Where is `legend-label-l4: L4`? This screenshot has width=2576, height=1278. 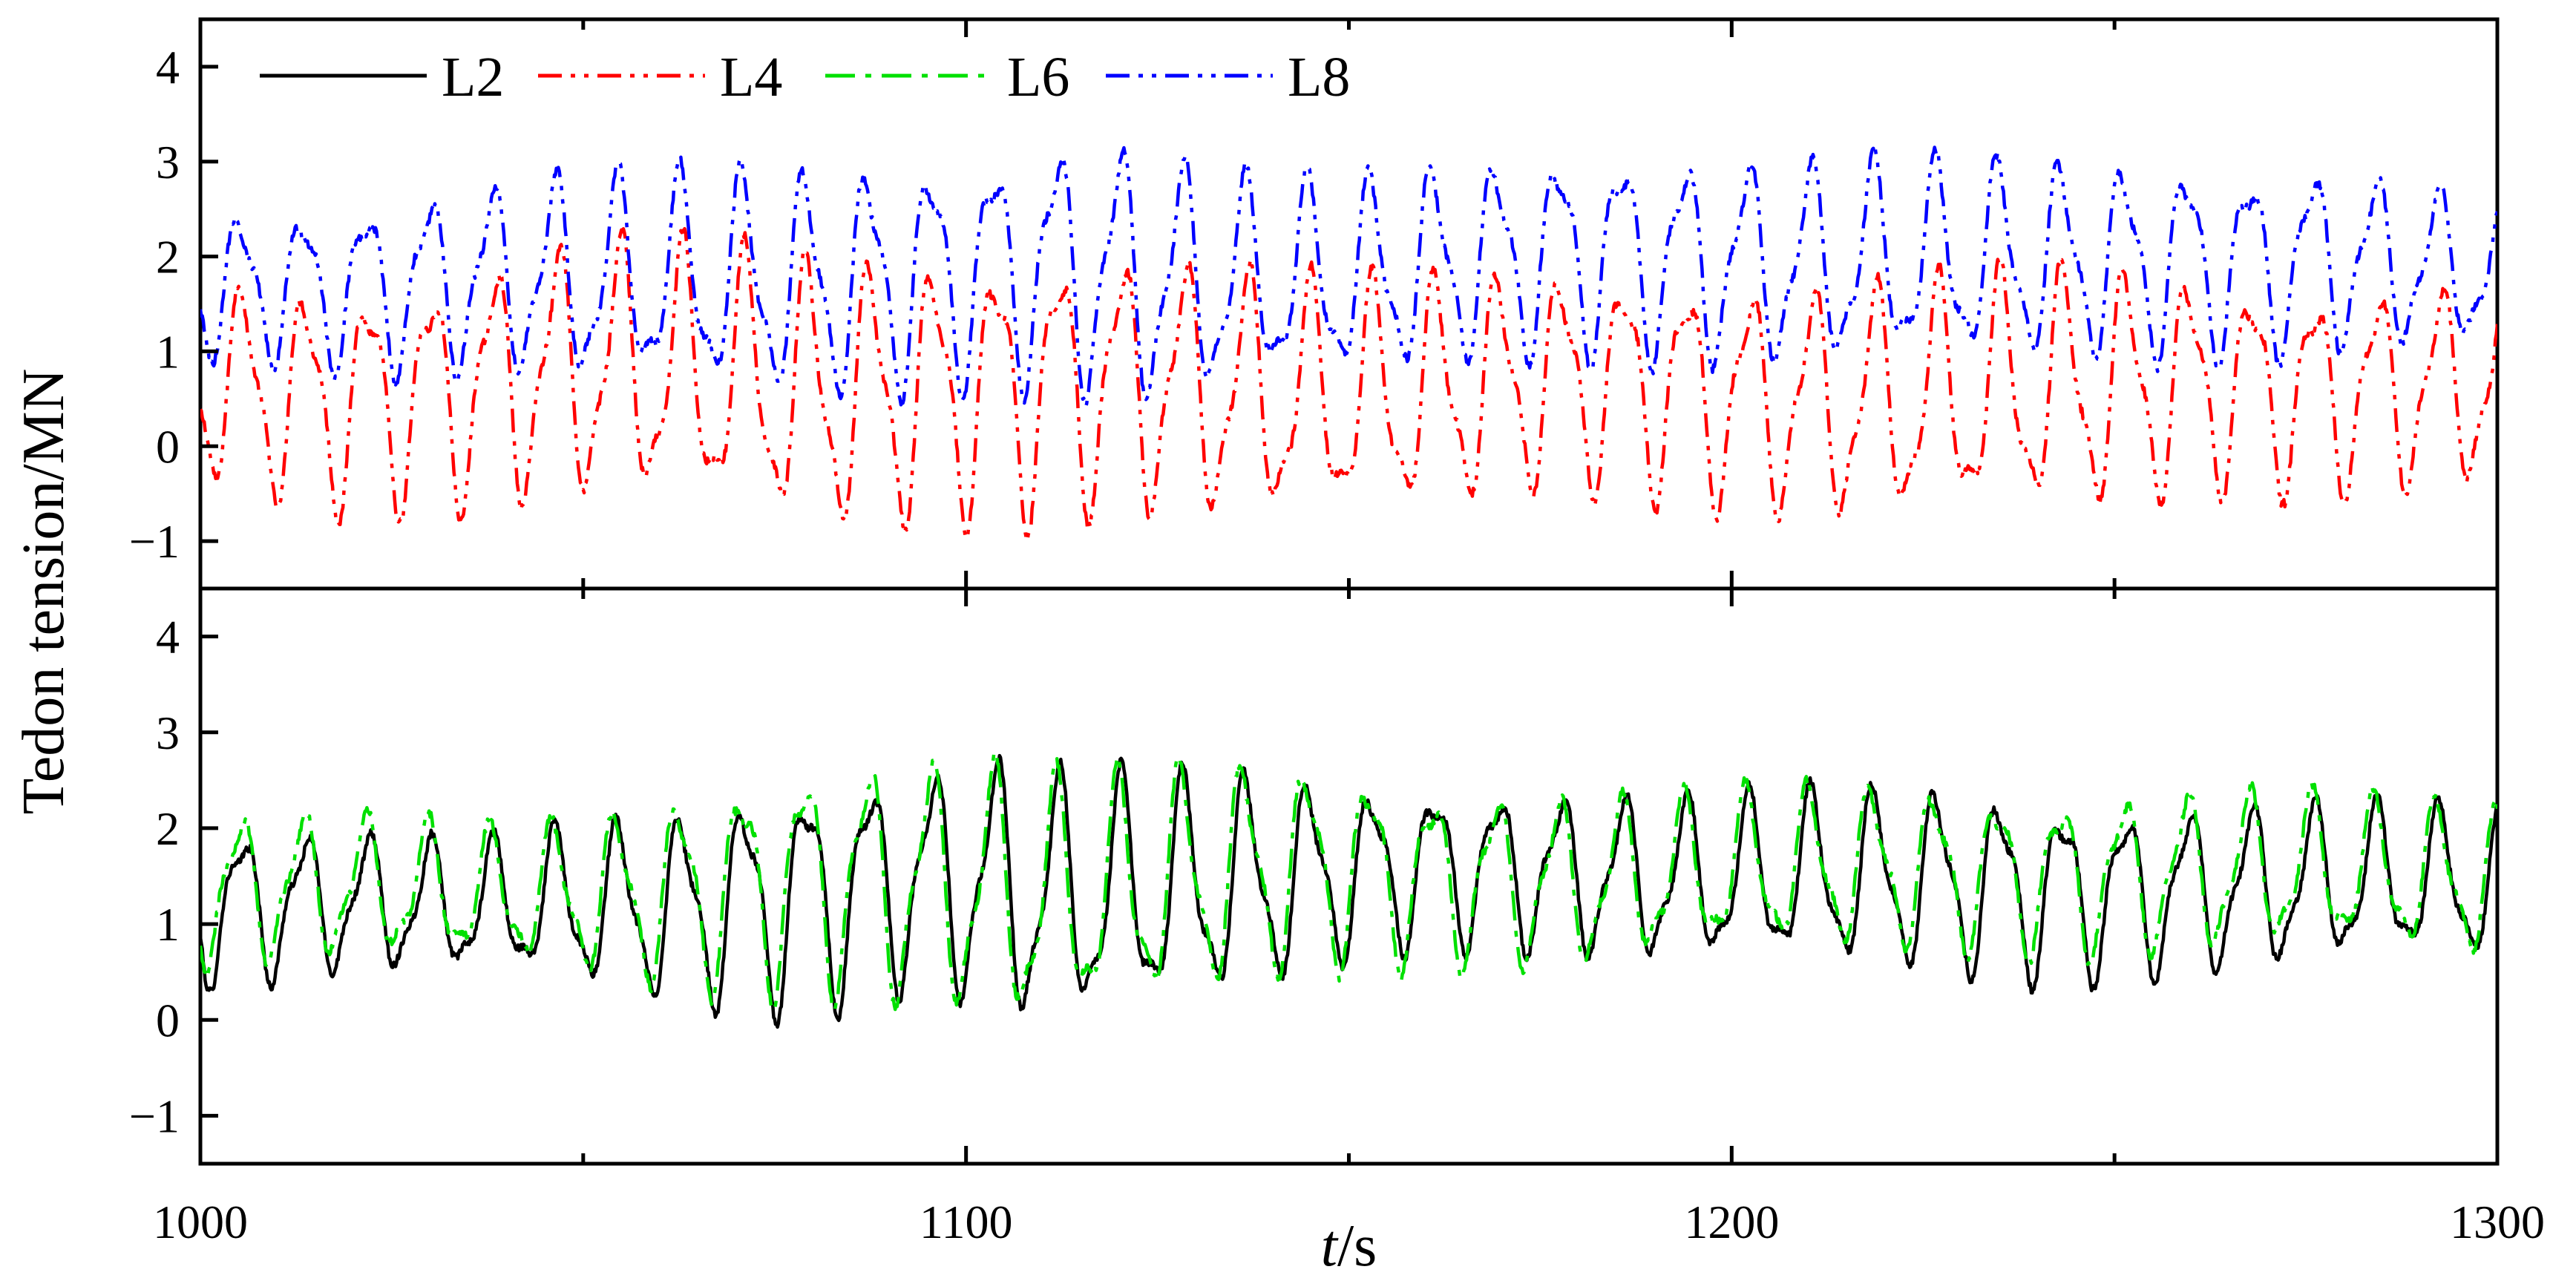 legend-label-l4: L4 is located at coordinates (751, 77).